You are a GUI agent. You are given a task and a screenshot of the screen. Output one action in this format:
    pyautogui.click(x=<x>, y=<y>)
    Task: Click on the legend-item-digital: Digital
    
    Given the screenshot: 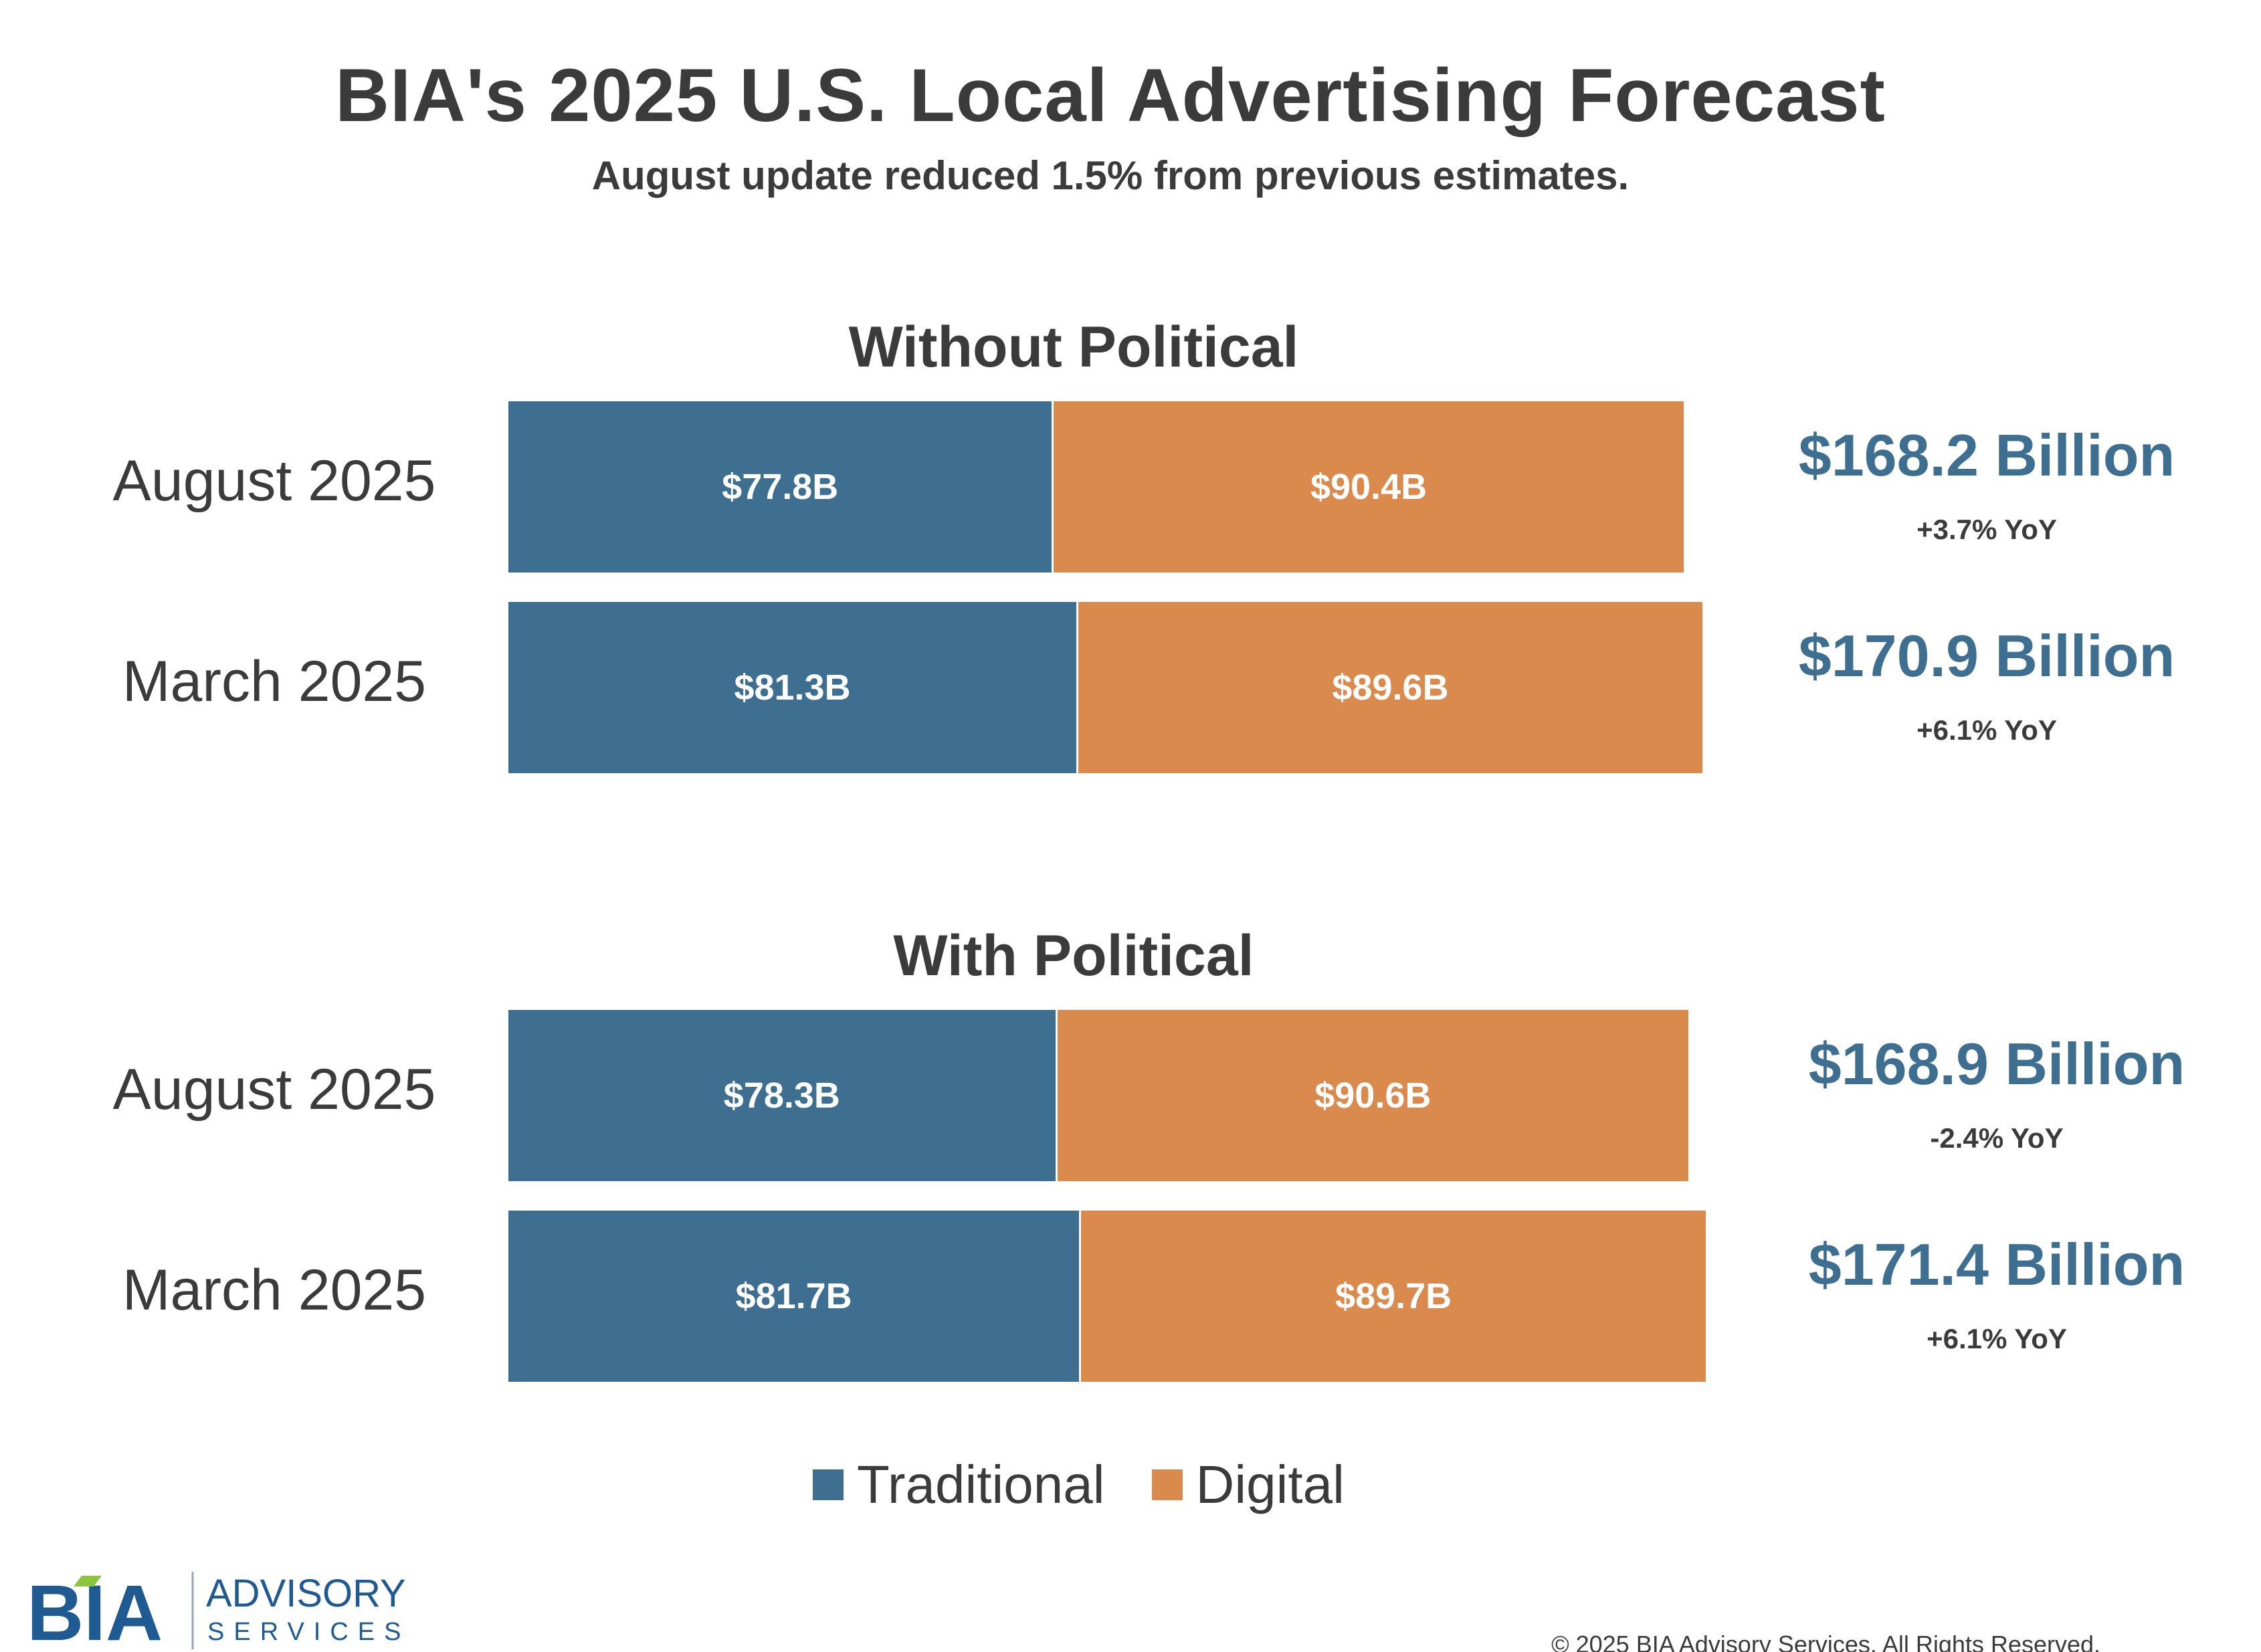 What is the action you would take?
    pyautogui.click(x=1248, y=1485)
    